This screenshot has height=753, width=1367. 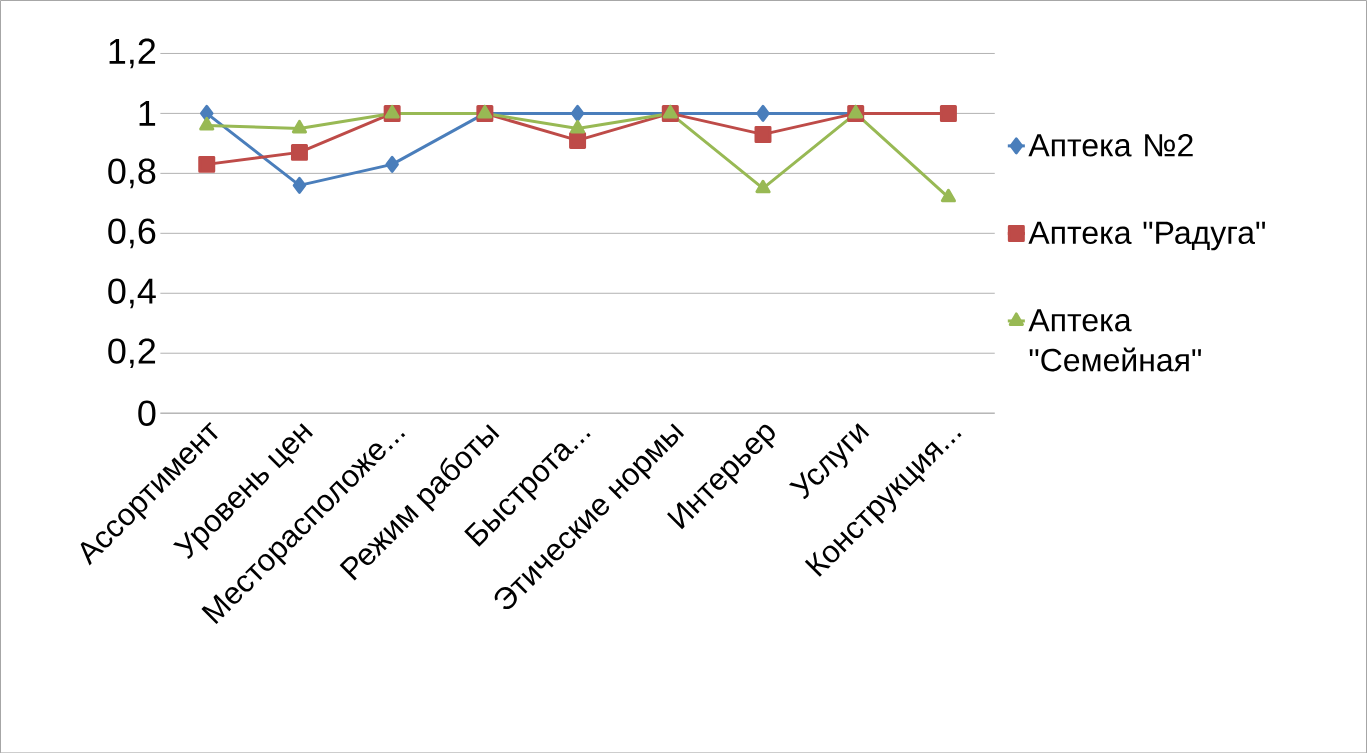 What do you see at coordinates (1146, 236) in the screenshot?
I see `legend-label: Аптека "Радуга"` at bounding box center [1146, 236].